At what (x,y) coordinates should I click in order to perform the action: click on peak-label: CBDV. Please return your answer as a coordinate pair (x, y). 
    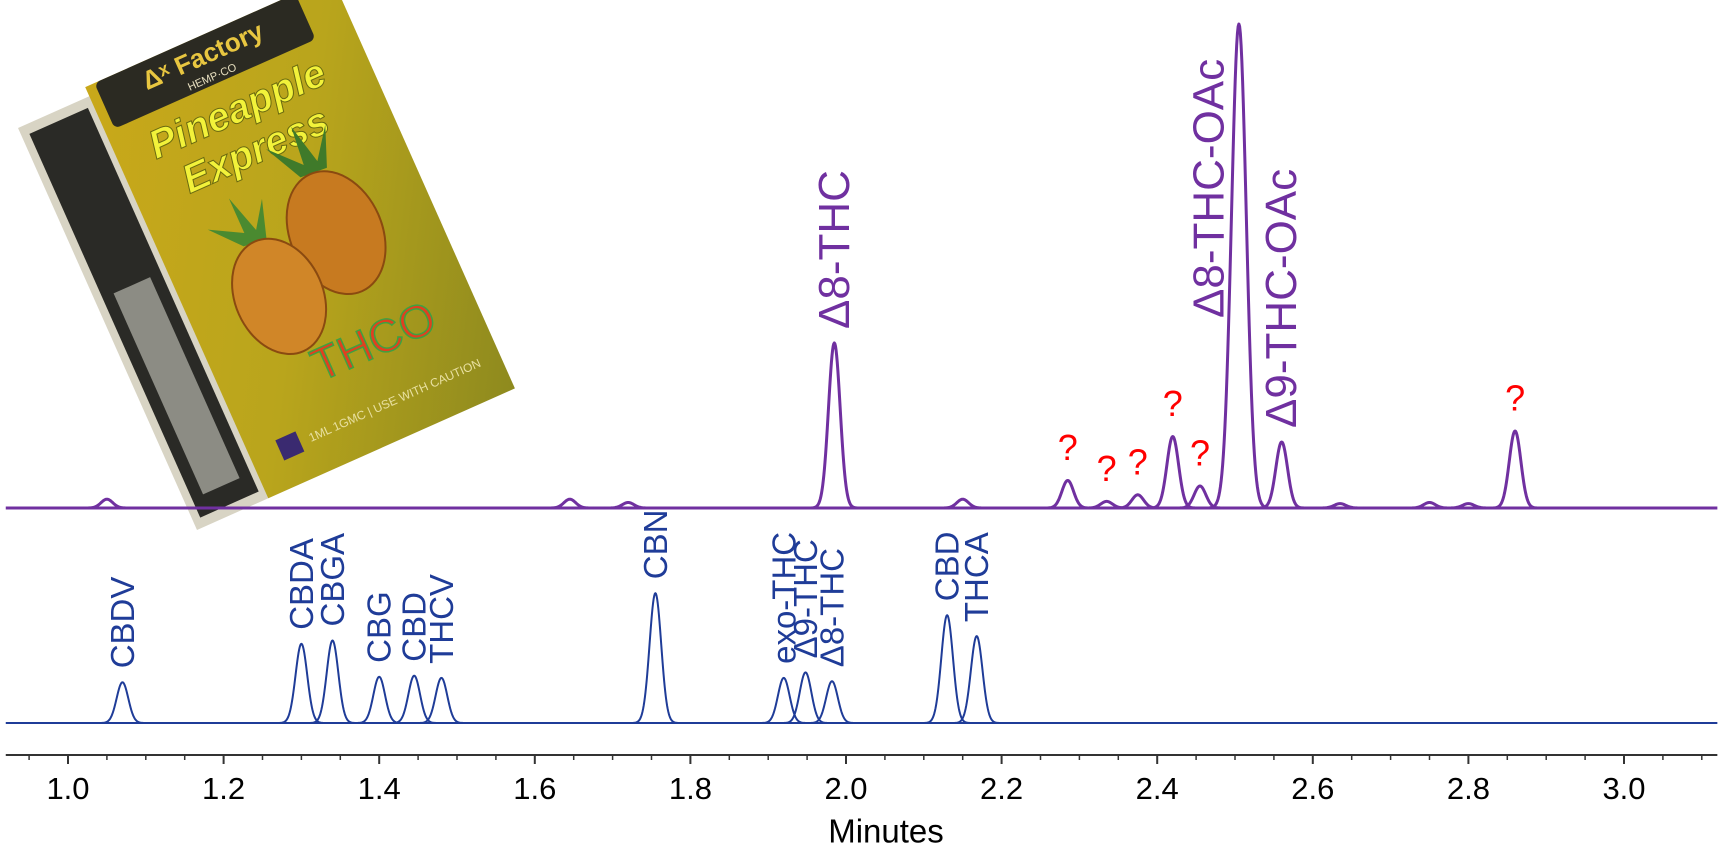
    Looking at the image, I should click on (122, 623).